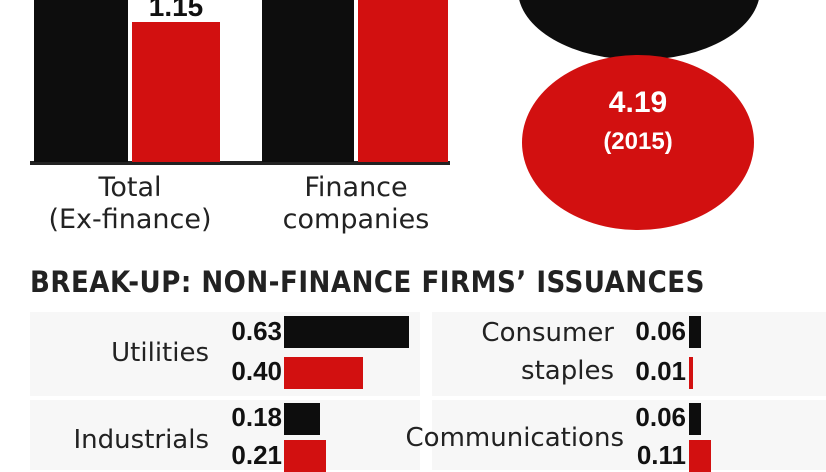 The width and height of the screenshot is (826, 472). What do you see at coordinates (660, 417) in the screenshot?
I see `communications-a-text: 0.06` at bounding box center [660, 417].